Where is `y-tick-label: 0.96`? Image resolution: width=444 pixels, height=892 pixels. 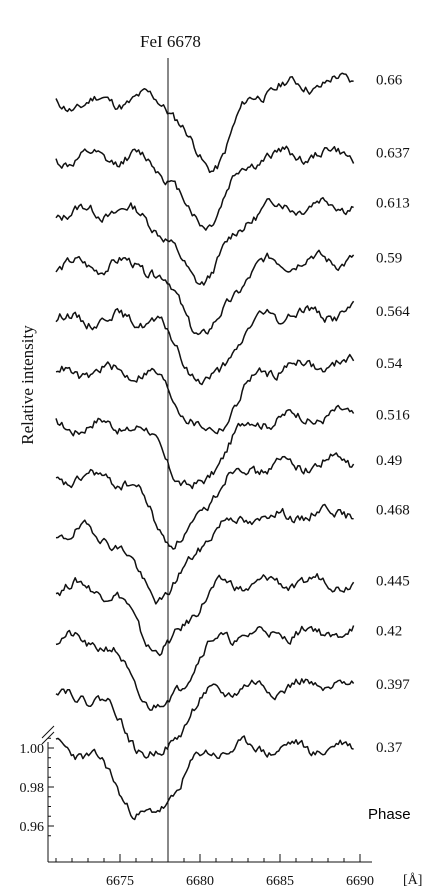
y-tick-label: 0.96 is located at coordinates (32, 827).